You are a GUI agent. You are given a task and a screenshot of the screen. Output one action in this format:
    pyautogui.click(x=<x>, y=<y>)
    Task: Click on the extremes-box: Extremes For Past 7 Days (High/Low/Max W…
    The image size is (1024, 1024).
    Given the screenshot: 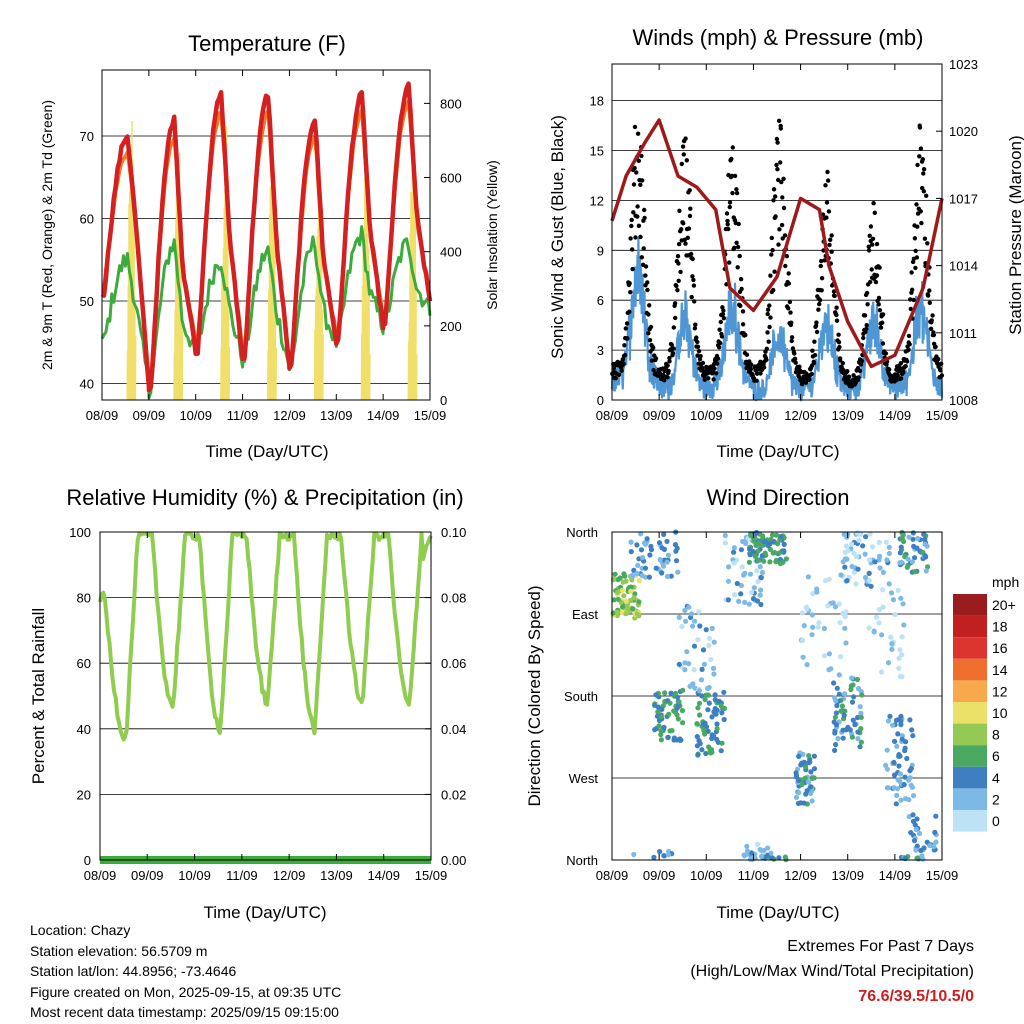 What is the action you would take?
    pyautogui.click(x=832, y=971)
    